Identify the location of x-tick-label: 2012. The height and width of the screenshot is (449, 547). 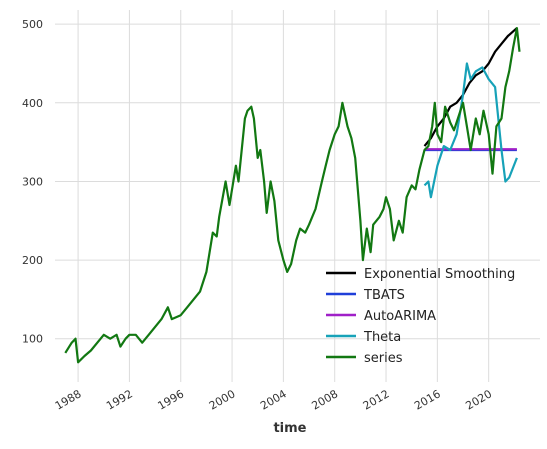
(376, 399).